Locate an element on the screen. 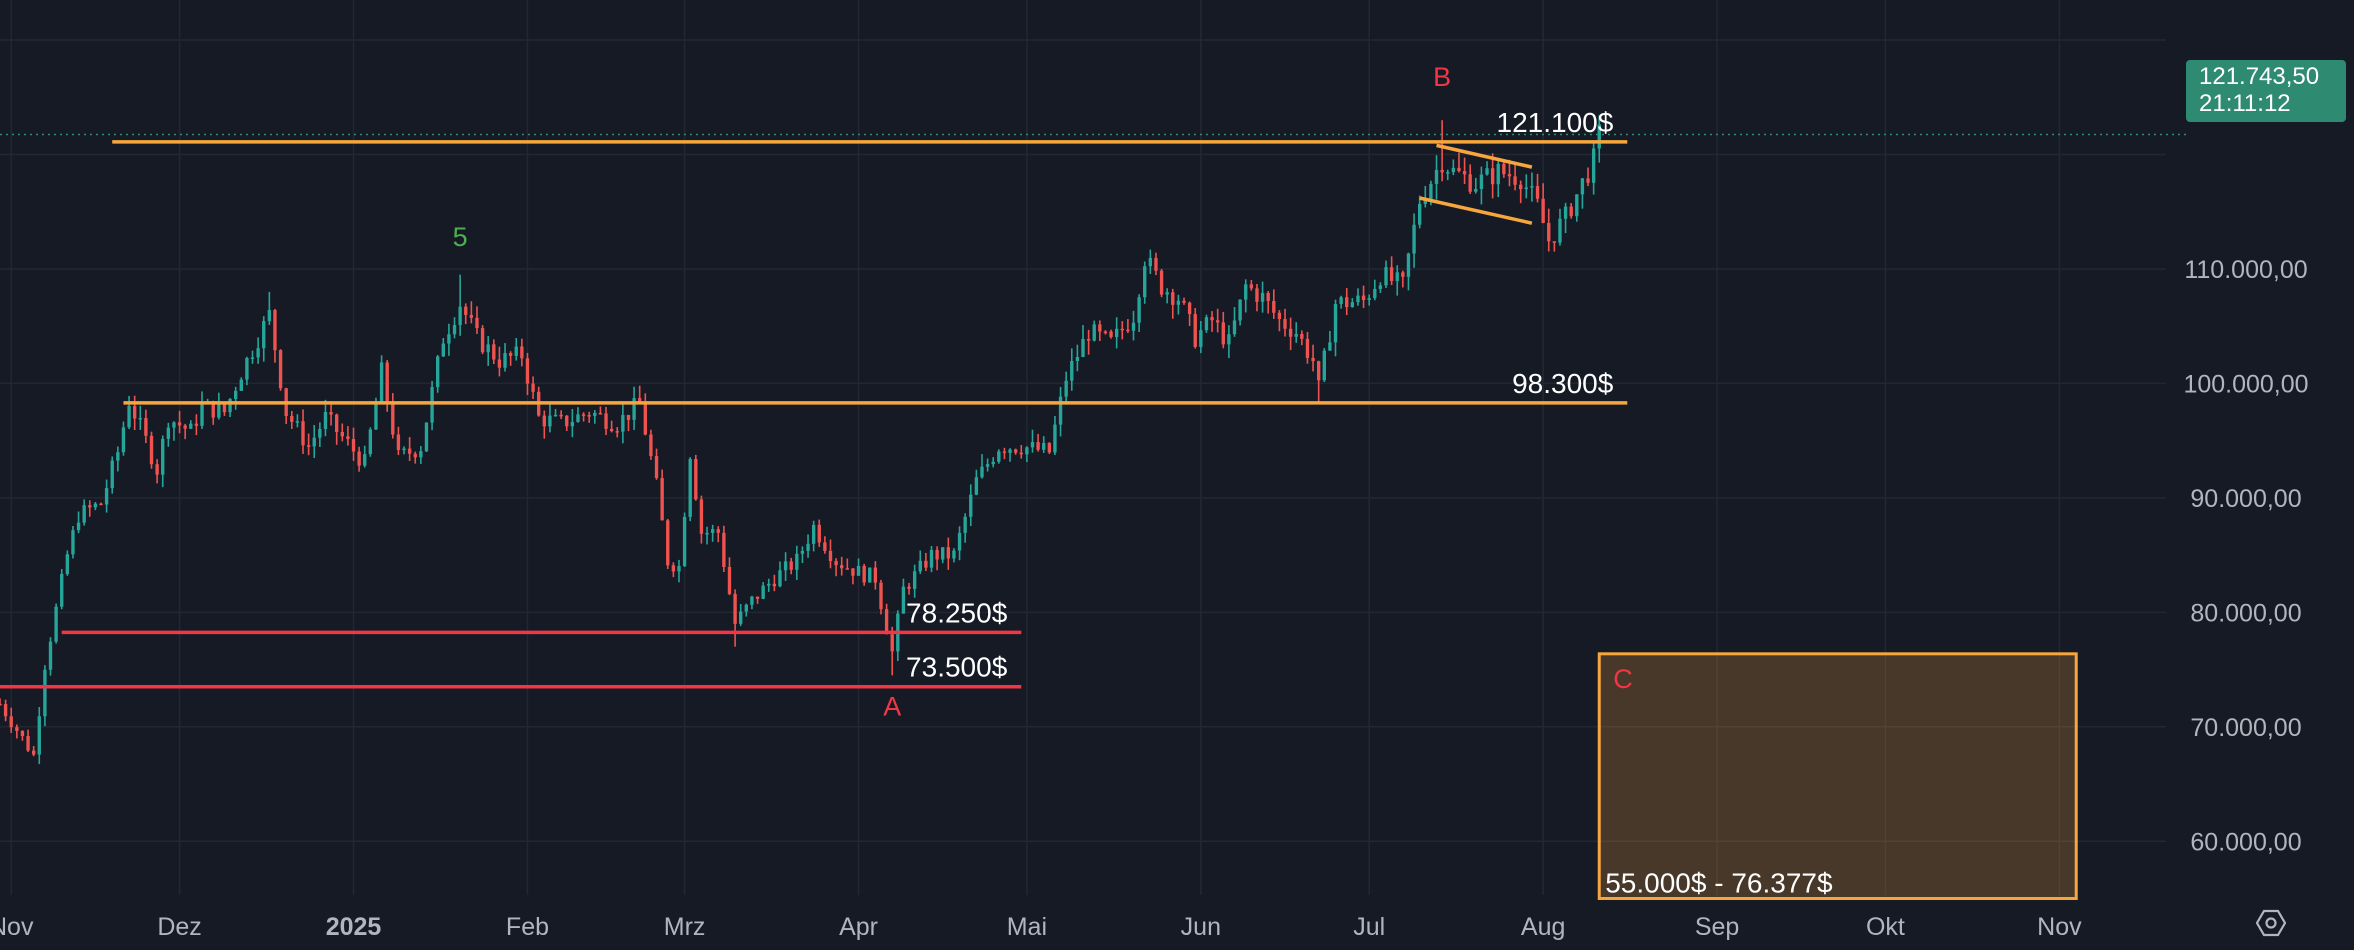  chart-settings-icon is located at coordinates (2271, 923).